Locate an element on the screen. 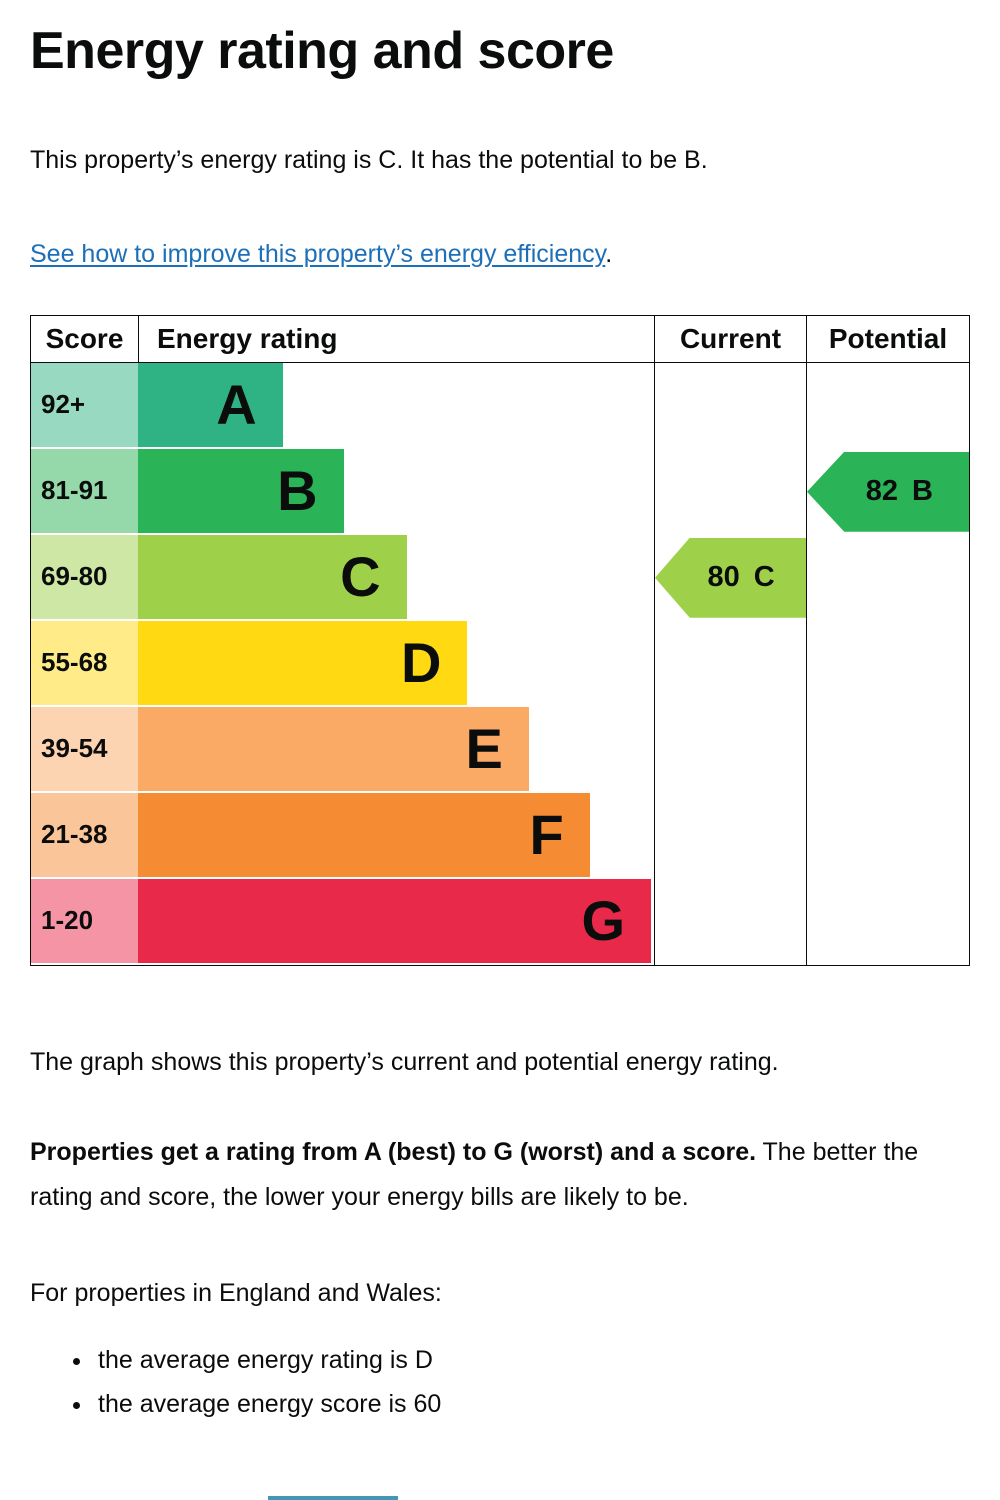 This screenshot has height=1500, width=1000. epc-band-row-b: 81-91 B 82 B is located at coordinates (500, 491).